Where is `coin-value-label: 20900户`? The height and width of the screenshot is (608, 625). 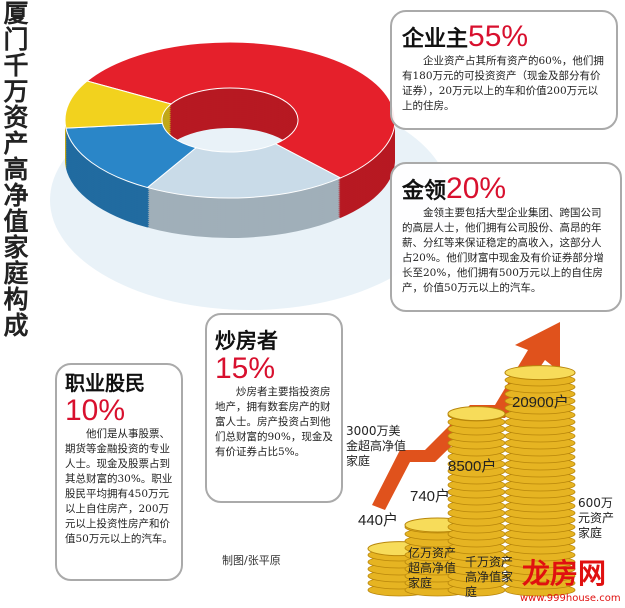 coin-value-label: 20900户 is located at coordinates (540, 402).